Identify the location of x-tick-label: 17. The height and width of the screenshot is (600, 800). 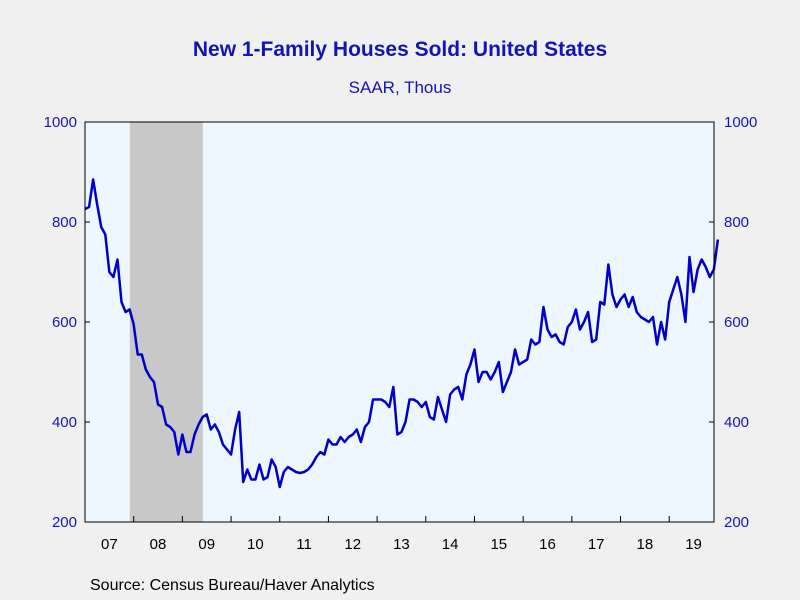
(596, 544).